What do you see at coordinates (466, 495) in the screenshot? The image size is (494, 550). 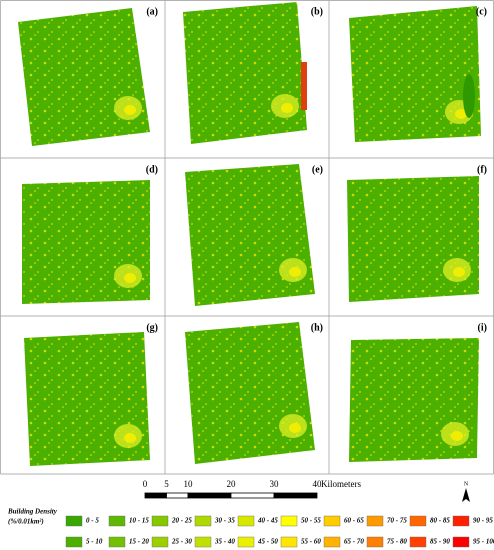 I see `north-arrow` at bounding box center [466, 495].